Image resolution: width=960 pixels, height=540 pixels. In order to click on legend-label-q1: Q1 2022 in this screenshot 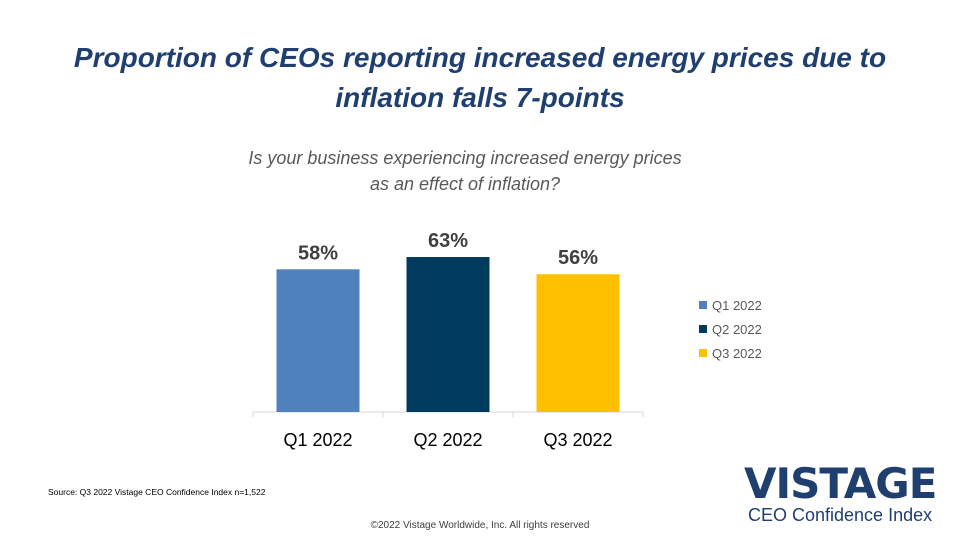, I will do `click(737, 305)`.